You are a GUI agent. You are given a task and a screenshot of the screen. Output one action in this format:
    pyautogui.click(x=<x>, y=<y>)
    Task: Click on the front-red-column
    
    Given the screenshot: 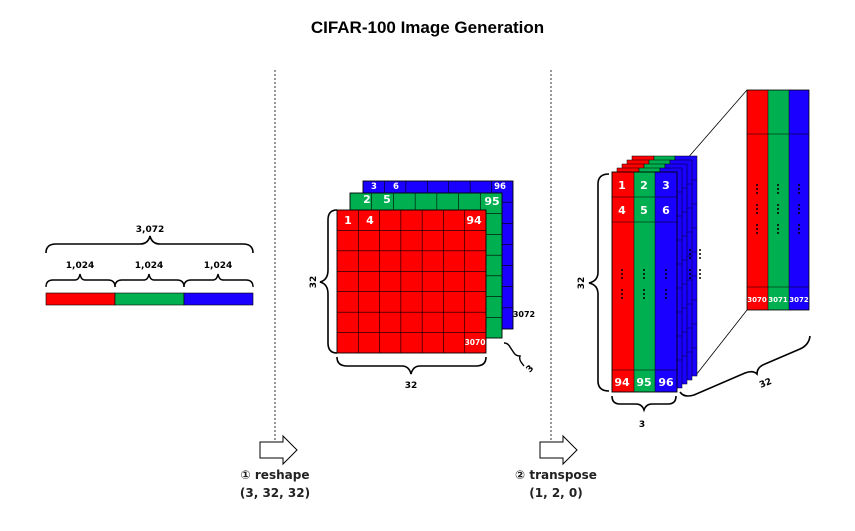 What is the action you would take?
    pyautogui.click(x=623, y=282)
    